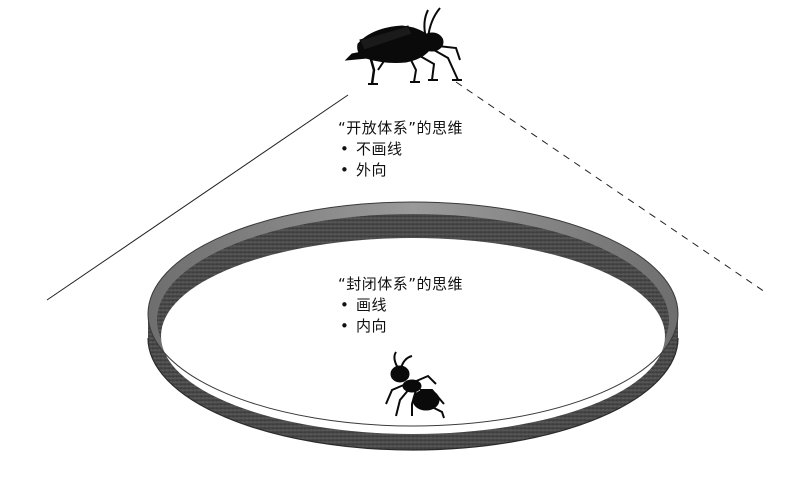 This screenshot has height=488, width=800. What do you see at coordinates (401, 128) in the screenshot?
I see `open-system-heading: “开放体系”的思维` at bounding box center [401, 128].